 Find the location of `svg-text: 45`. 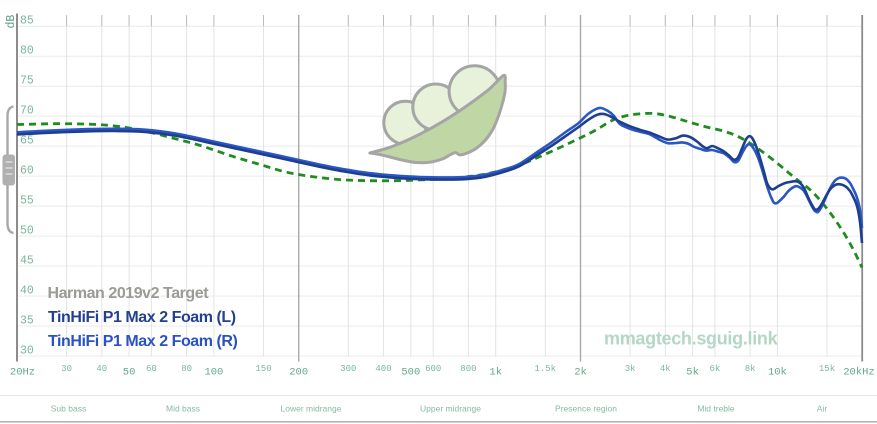

svg-text: 45 is located at coordinates (27, 260).